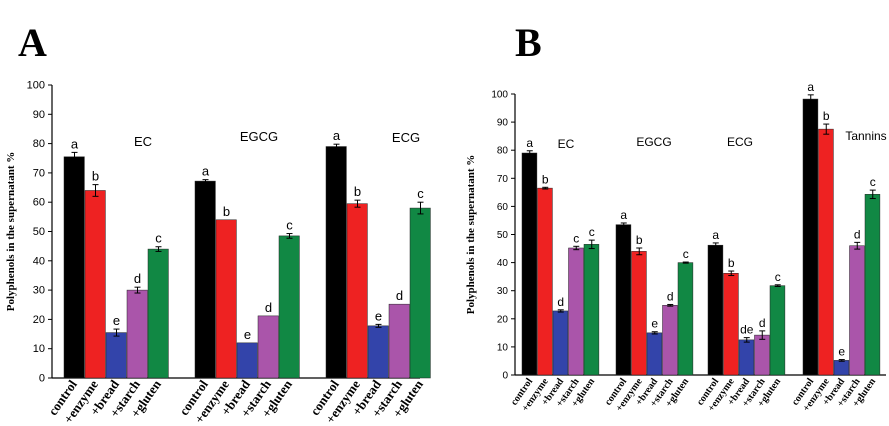  I want to click on group-label: Tannins, so click(865, 136).